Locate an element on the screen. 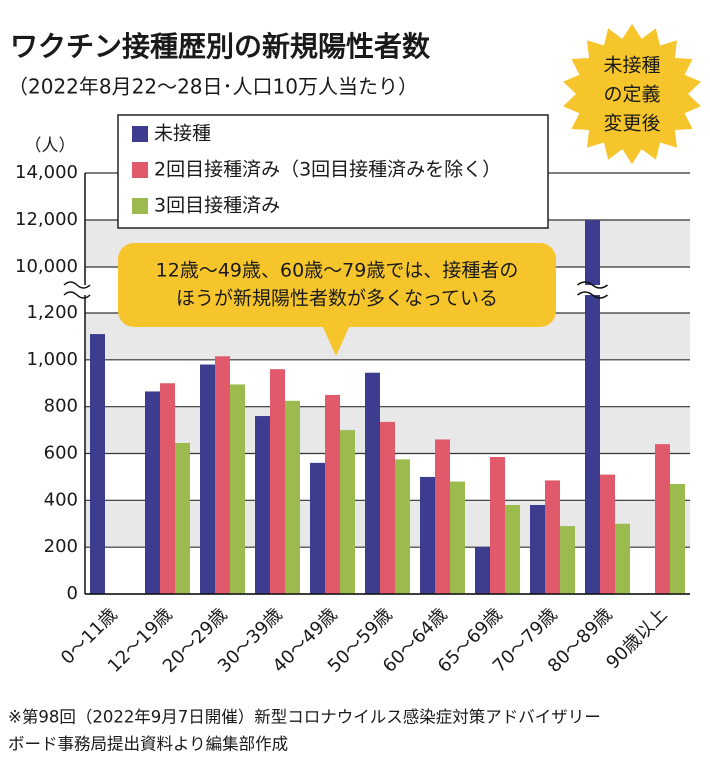 This screenshot has width=710, height=778. legend-label: 未接種 is located at coordinates (182, 134).